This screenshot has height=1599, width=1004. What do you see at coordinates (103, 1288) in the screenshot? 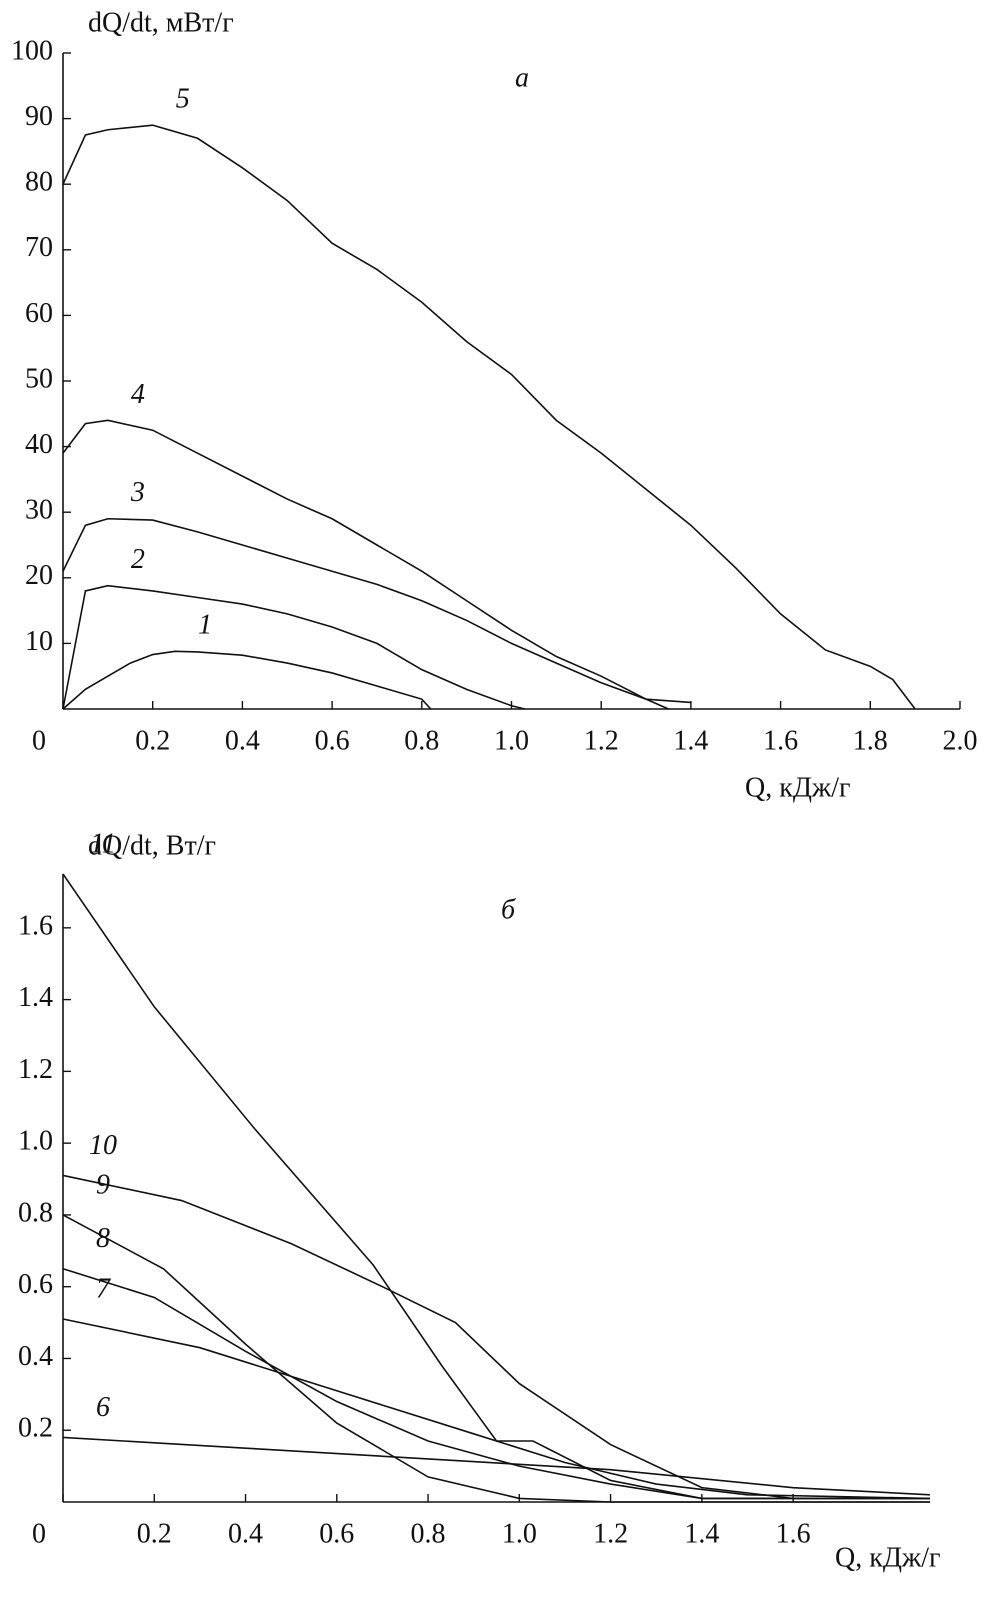
I see `series-label: 7` at bounding box center [103, 1288].